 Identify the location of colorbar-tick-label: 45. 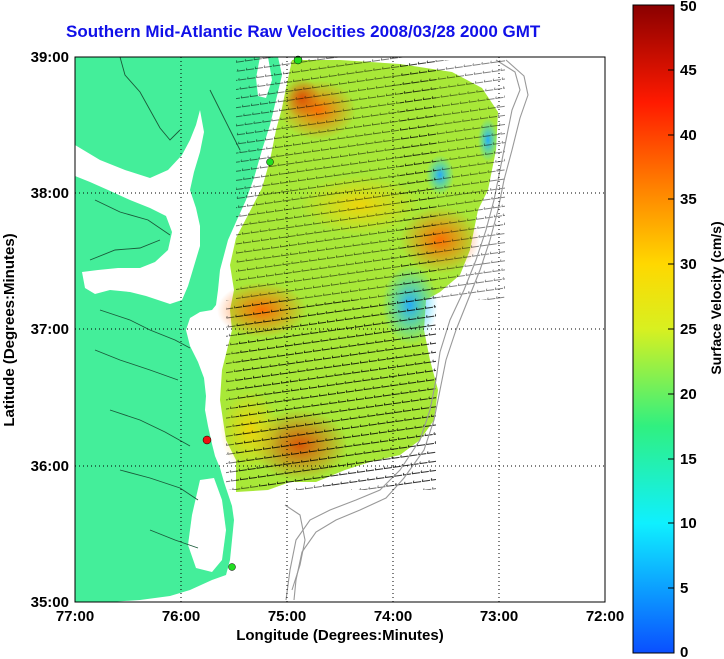
(688, 70).